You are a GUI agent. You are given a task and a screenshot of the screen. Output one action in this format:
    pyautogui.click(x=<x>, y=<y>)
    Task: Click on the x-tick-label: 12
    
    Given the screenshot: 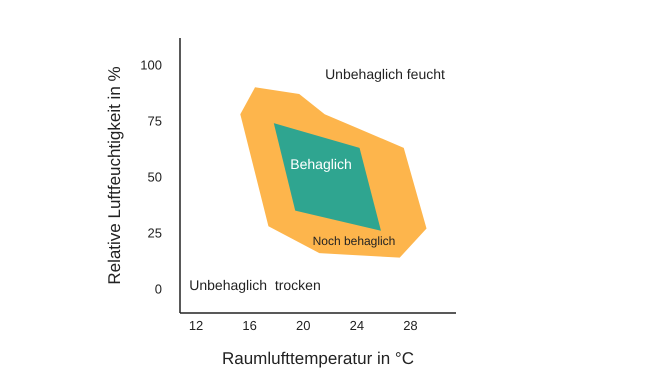 What is the action you would take?
    pyautogui.click(x=196, y=326)
    